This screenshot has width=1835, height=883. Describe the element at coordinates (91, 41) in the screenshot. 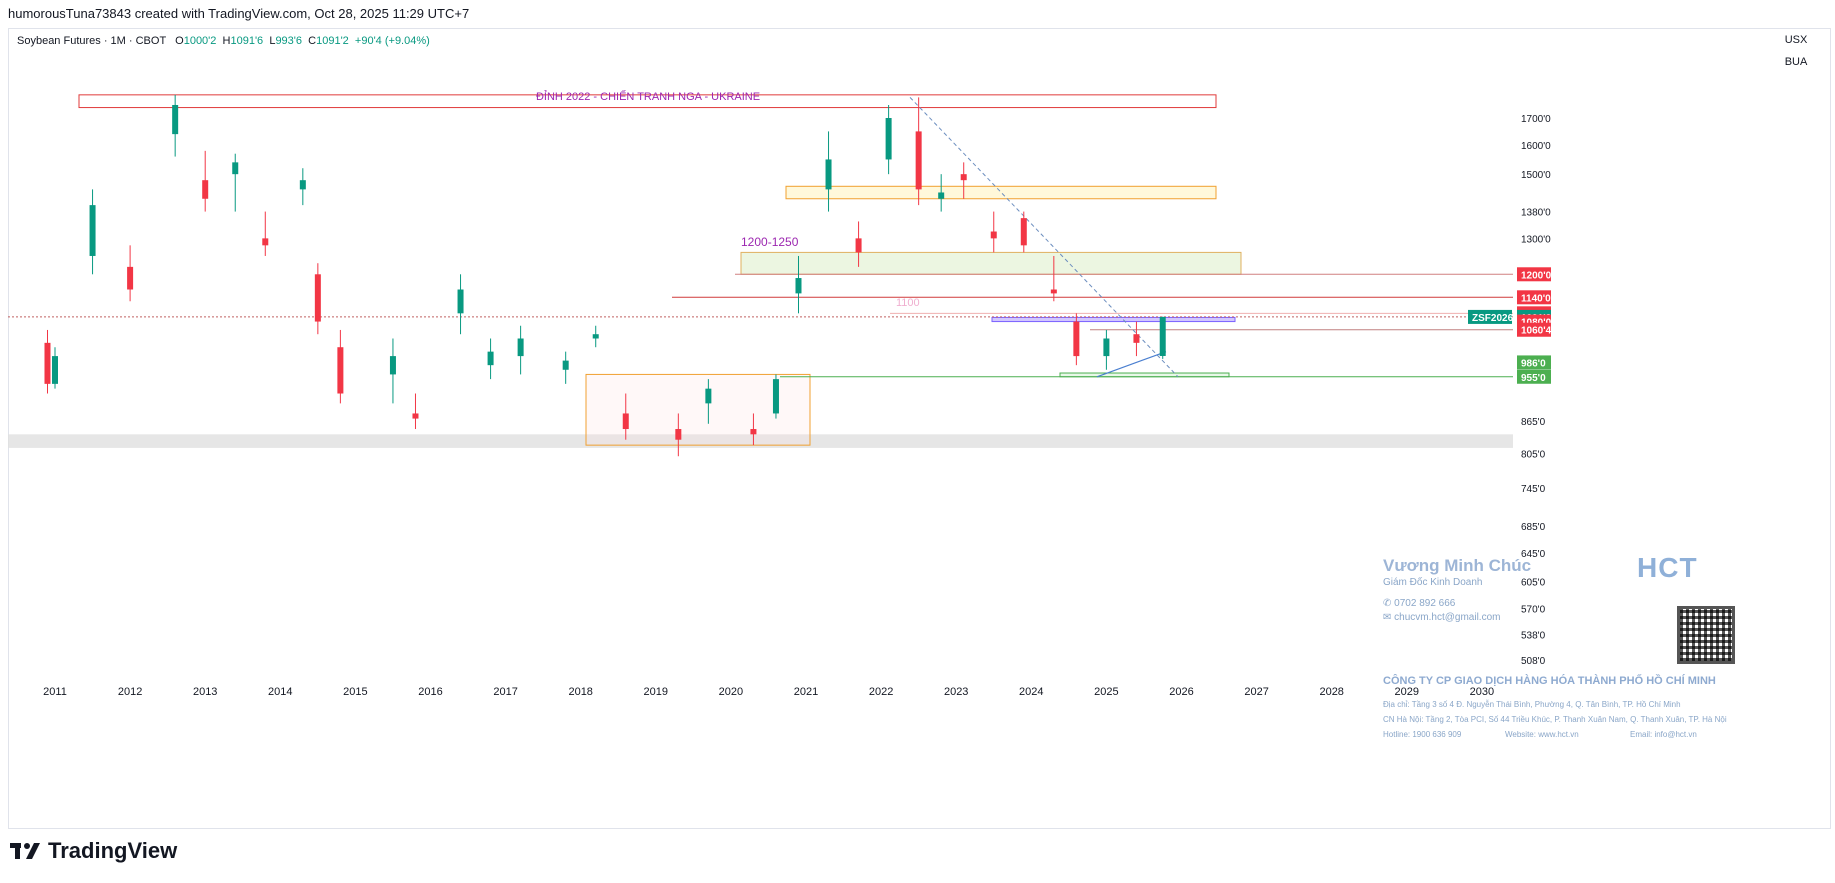

I see `legend-symbol: Soybean Futures · 1M · CBOT` at that location.